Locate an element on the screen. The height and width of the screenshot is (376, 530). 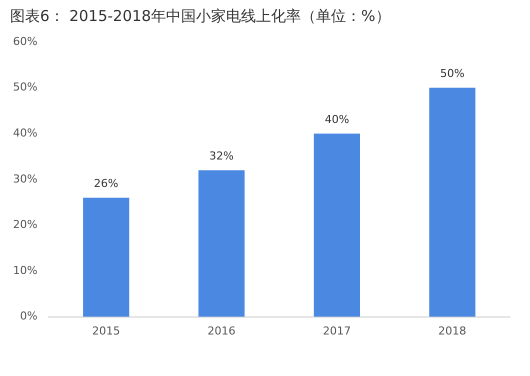
y-tick-label: 50% is located at coordinates (25, 87).